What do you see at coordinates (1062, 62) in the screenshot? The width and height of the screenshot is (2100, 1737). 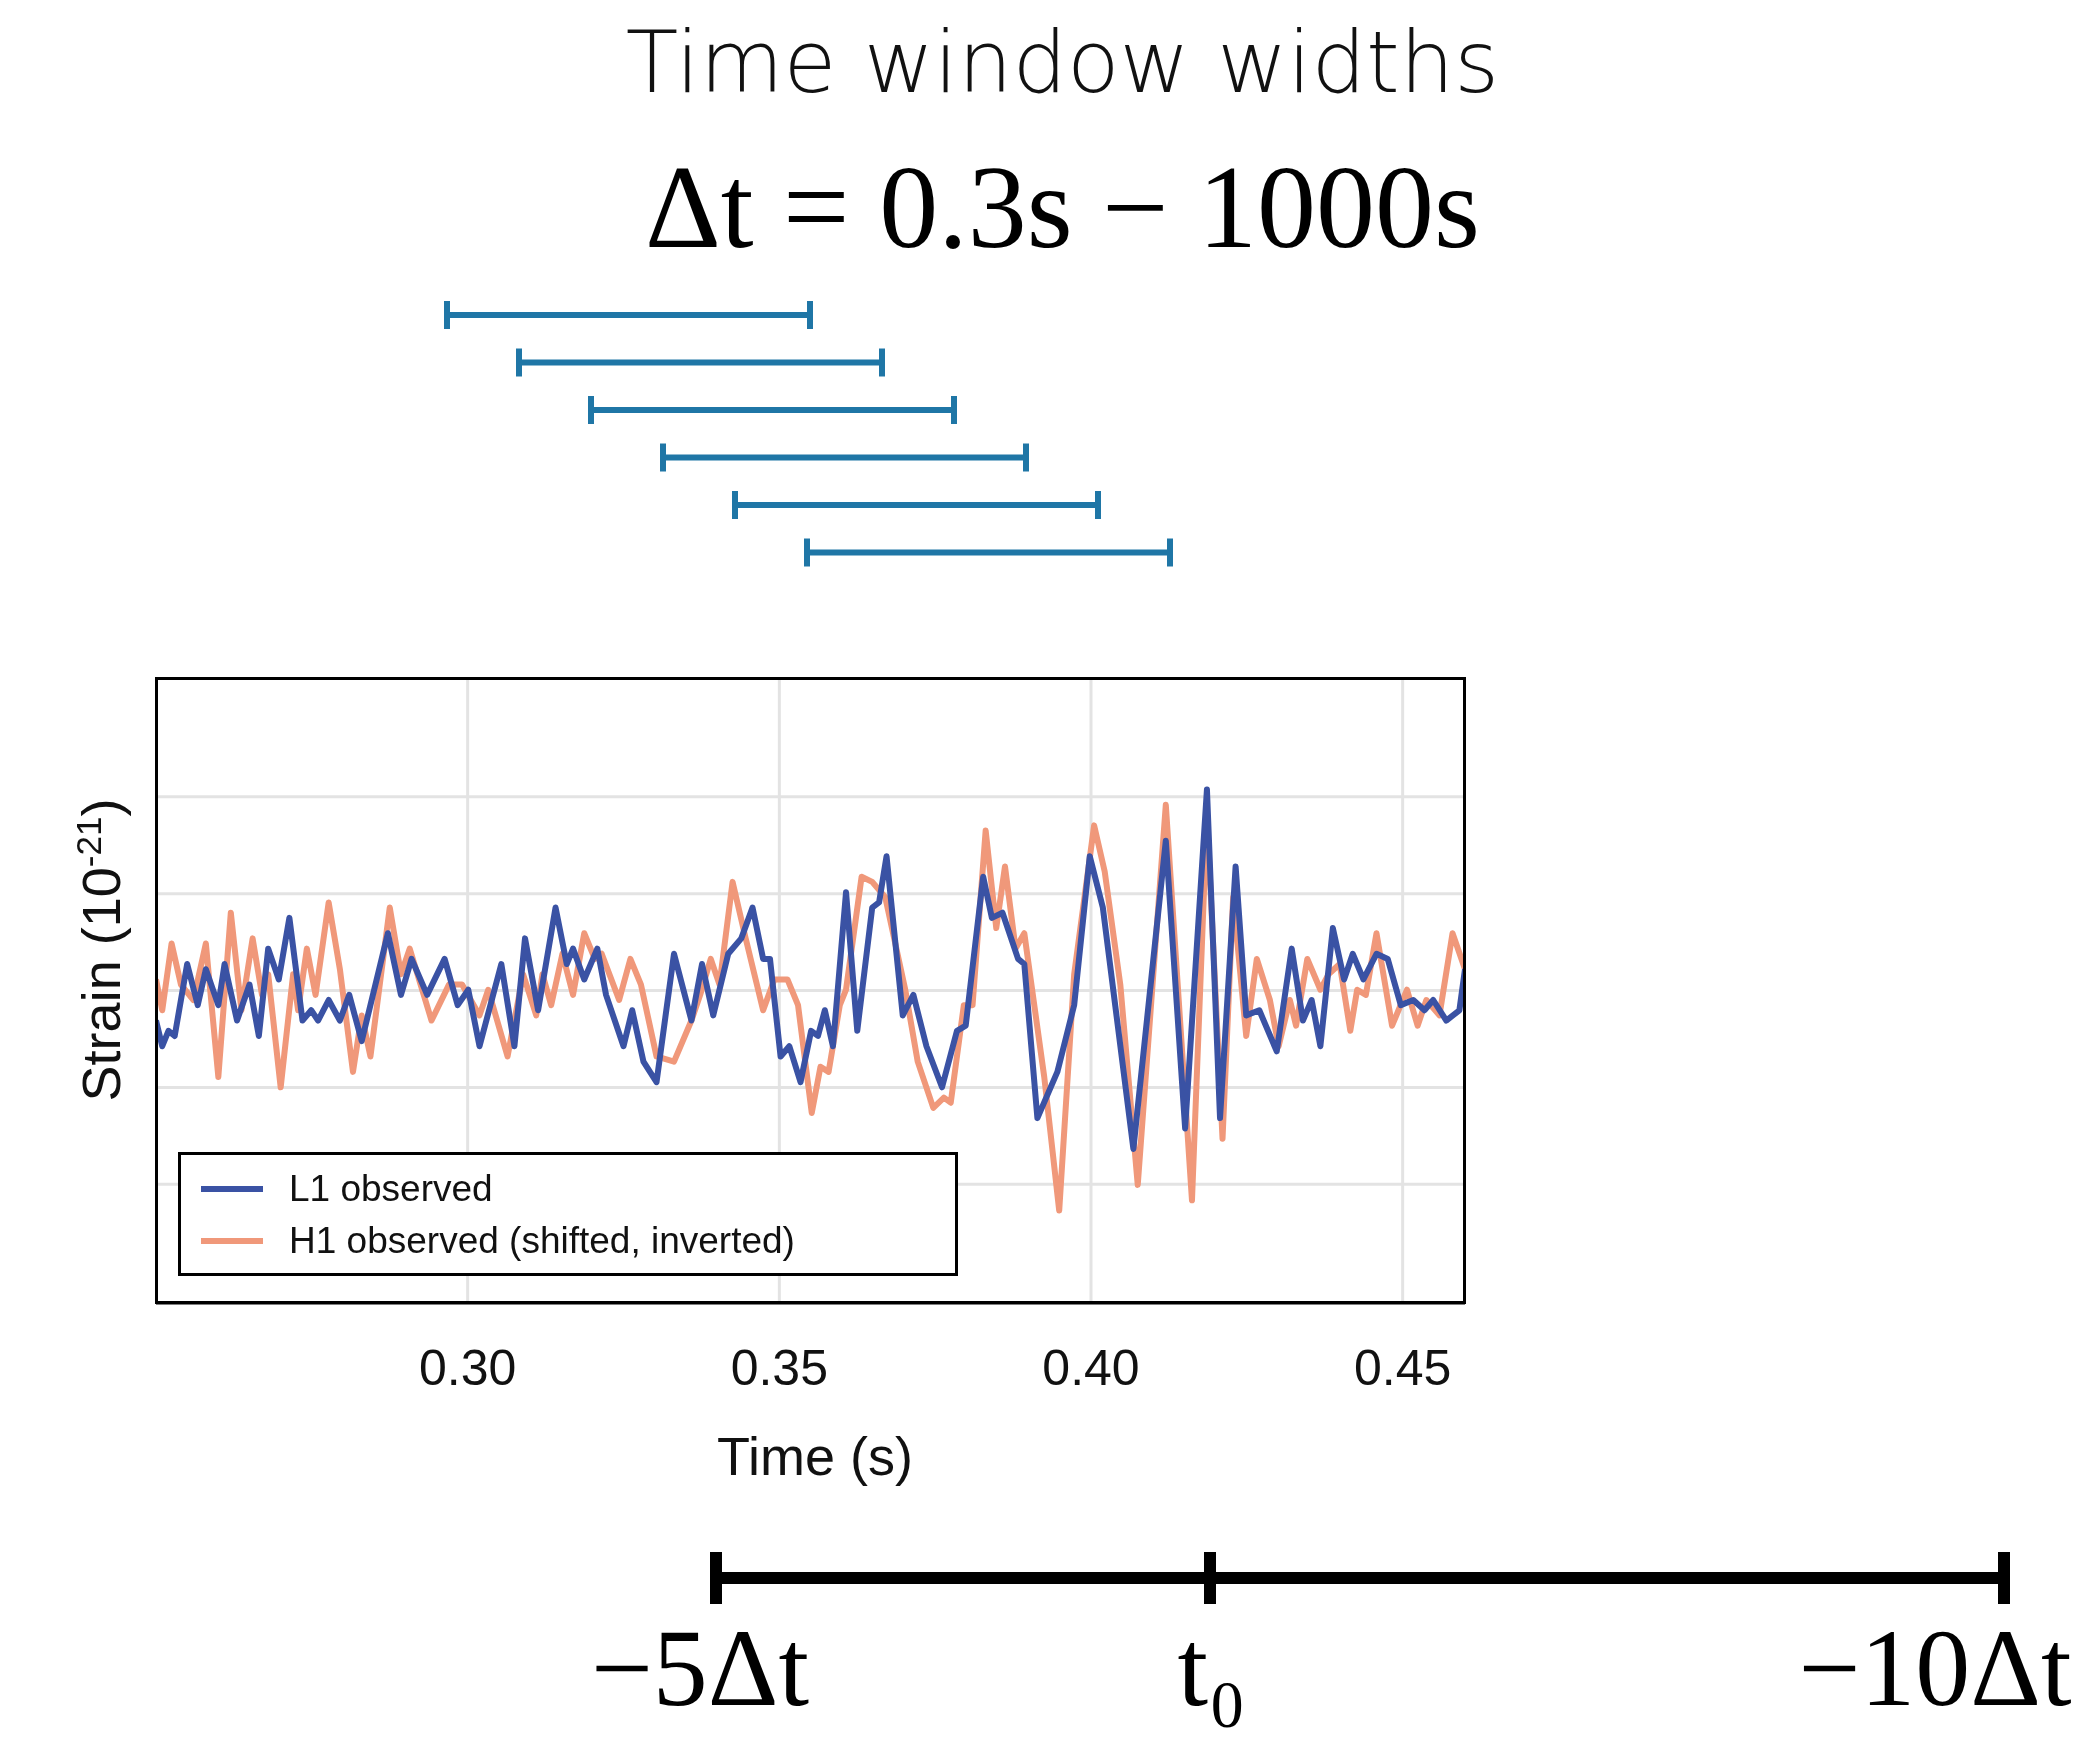 I see `chart-title: Time window widths` at bounding box center [1062, 62].